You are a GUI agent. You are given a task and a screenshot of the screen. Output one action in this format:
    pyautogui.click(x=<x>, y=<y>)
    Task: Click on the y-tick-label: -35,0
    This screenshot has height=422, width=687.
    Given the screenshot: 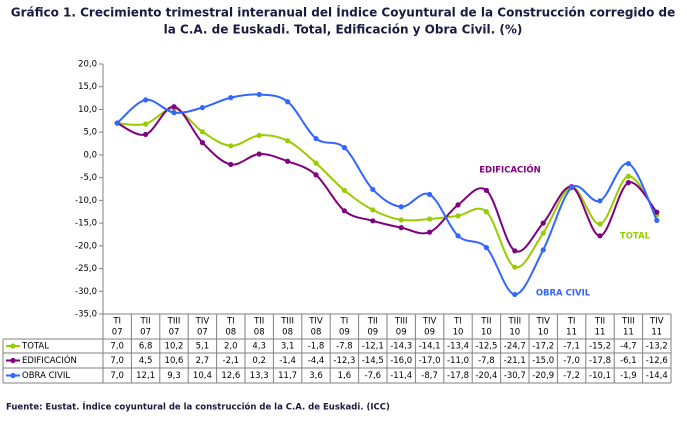 What is the action you would take?
    pyautogui.click(x=86, y=315)
    